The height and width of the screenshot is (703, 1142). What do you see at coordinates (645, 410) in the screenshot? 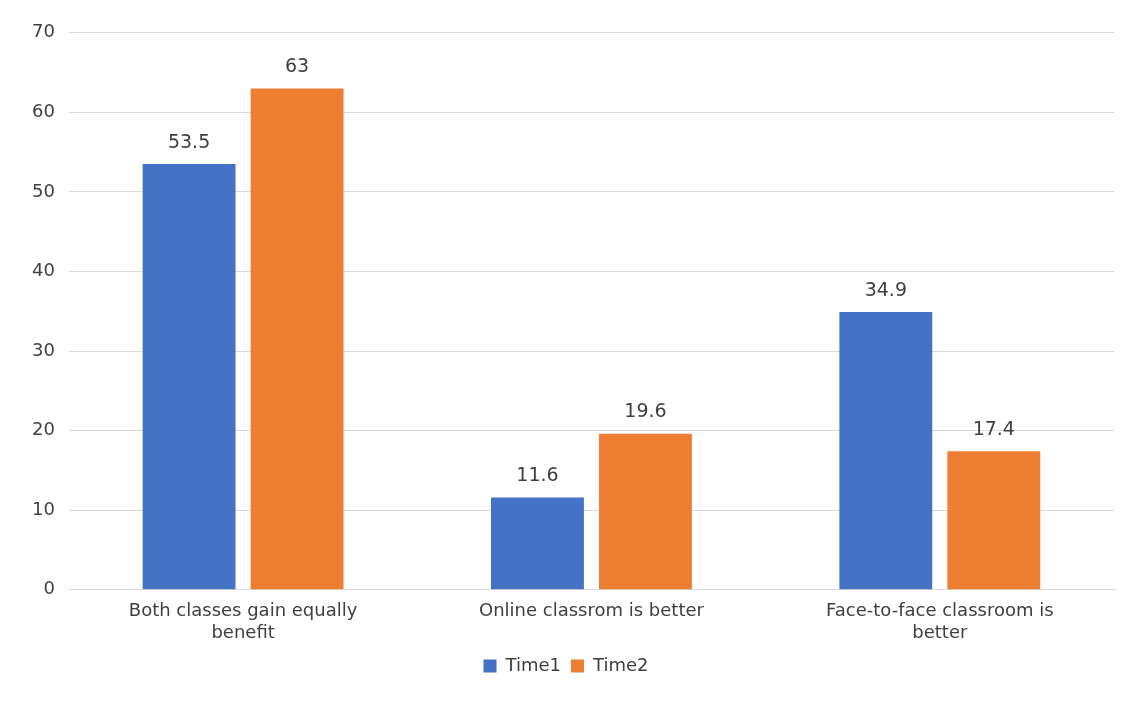
I see `data-label: 19.6` at bounding box center [645, 410].